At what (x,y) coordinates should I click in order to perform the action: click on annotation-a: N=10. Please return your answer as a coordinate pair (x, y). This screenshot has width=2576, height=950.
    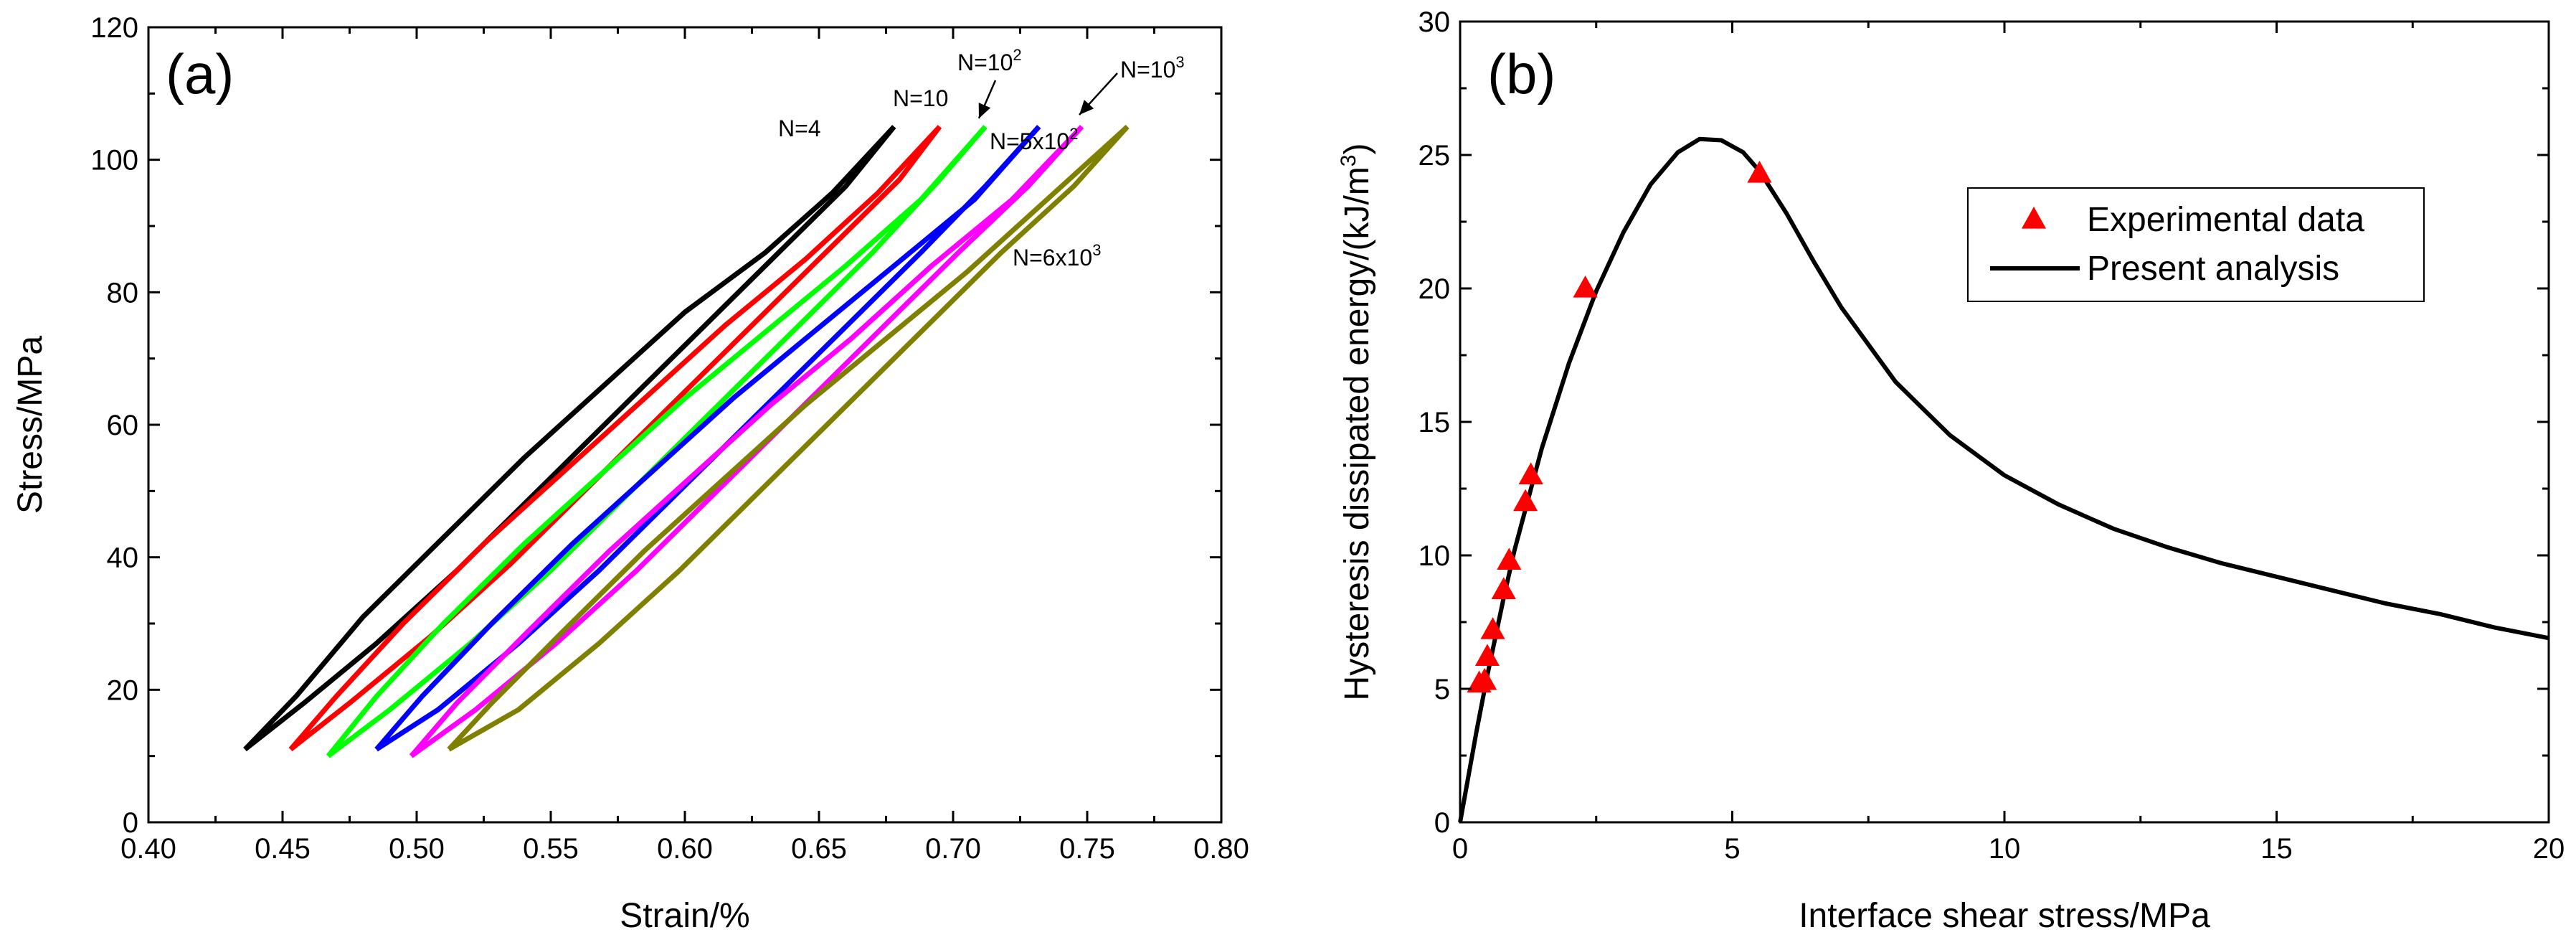
    Looking at the image, I should click on (920, 98).